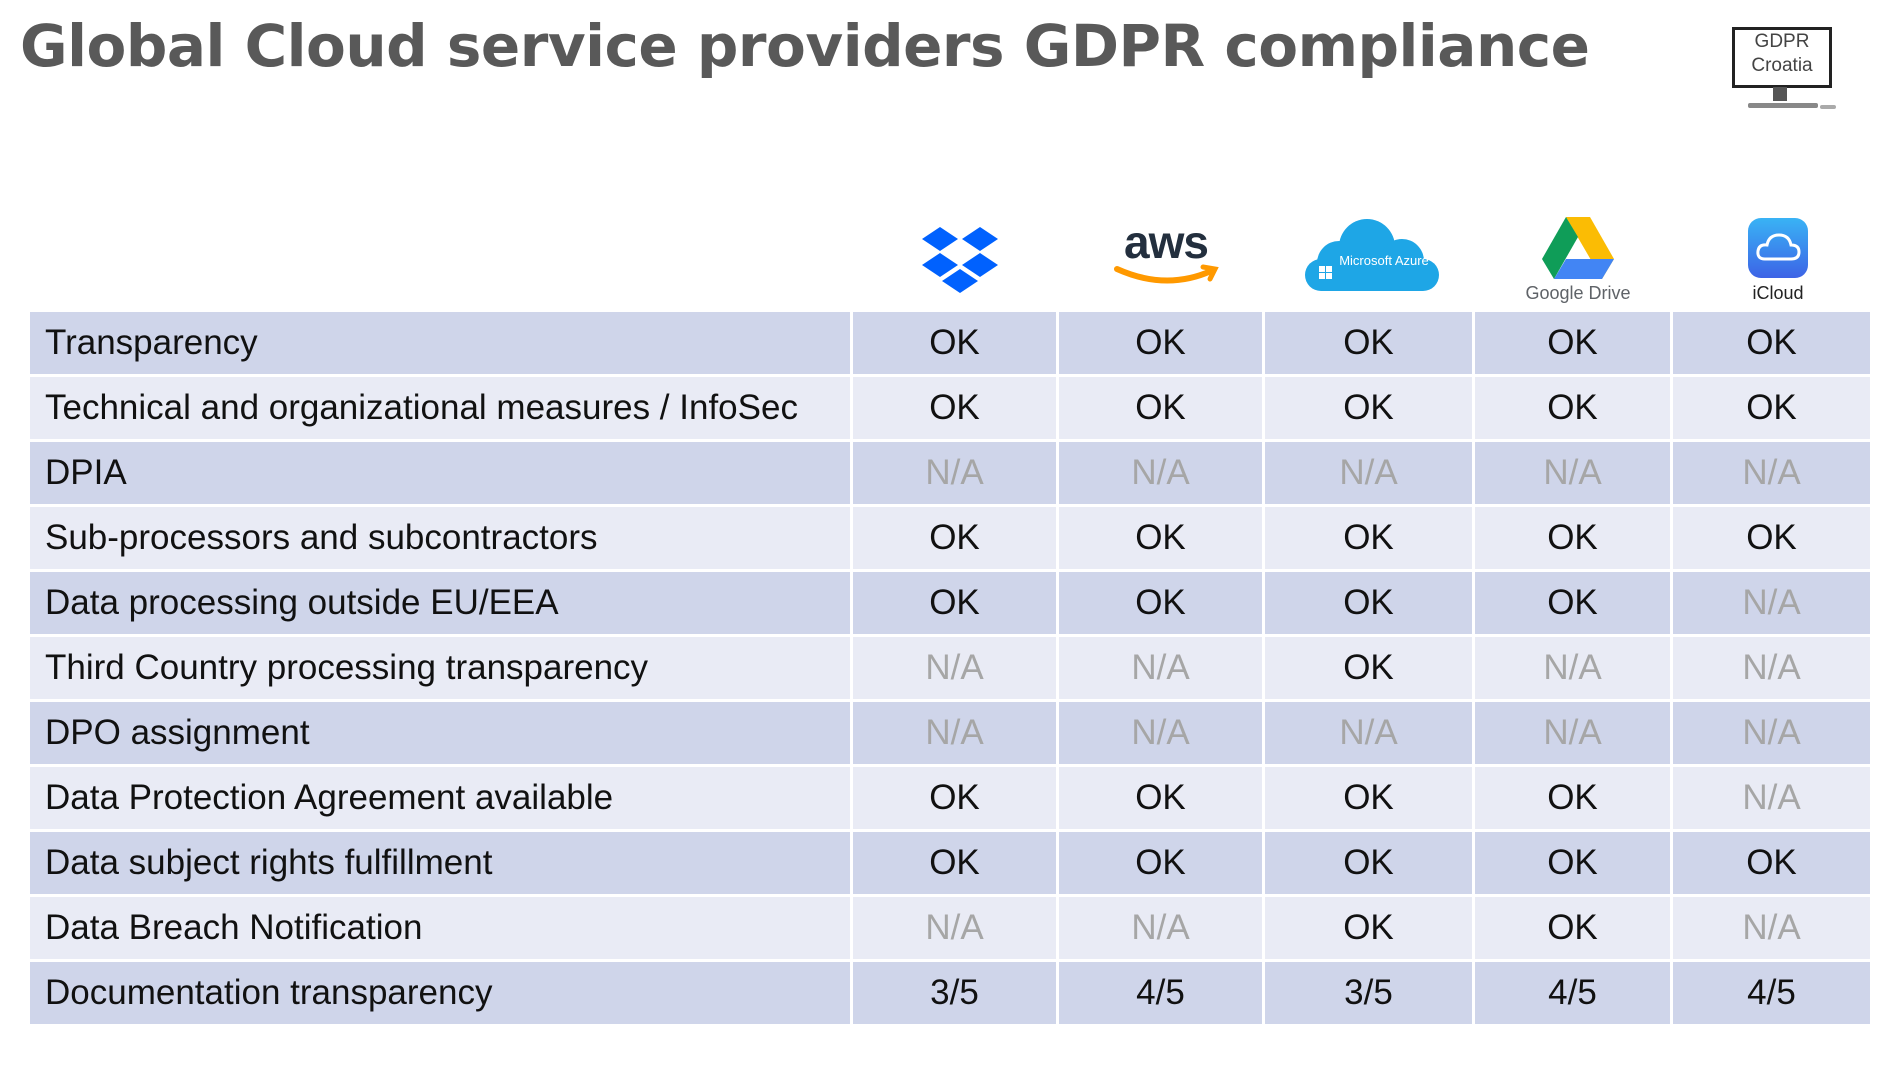 This screenshot has height=1082, width=1893. What do you see at coordinates (1782, 41) in the screenshot?
I see `logo-line-1: GDPR` at bounding box center [1782, 41].